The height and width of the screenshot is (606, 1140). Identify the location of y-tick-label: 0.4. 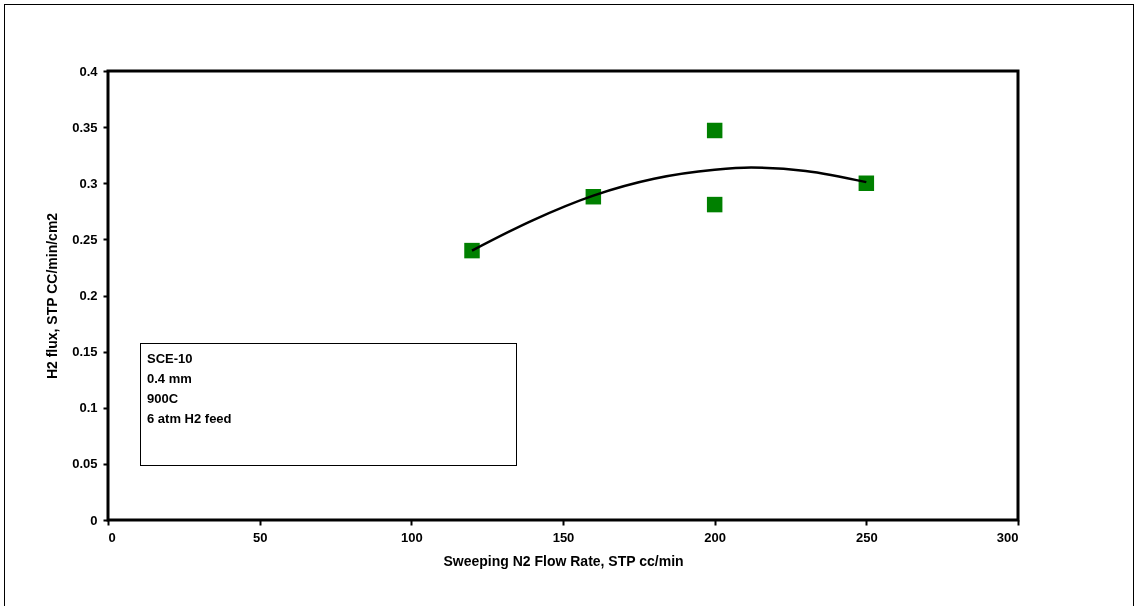
(89, 71).